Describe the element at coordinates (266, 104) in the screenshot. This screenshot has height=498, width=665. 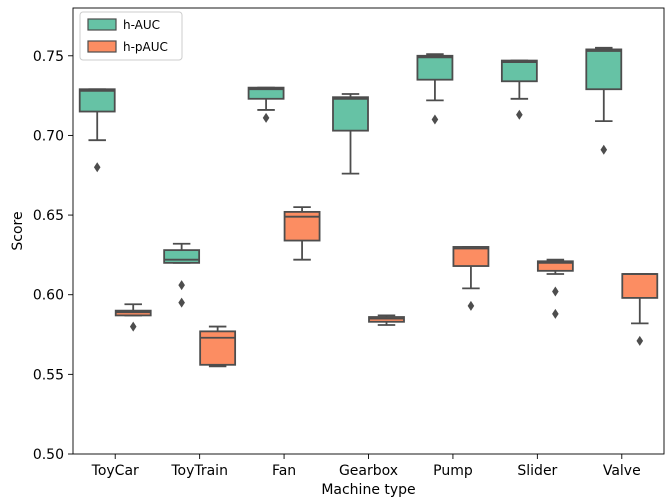
I see `box-fan-h-auc` at that location.